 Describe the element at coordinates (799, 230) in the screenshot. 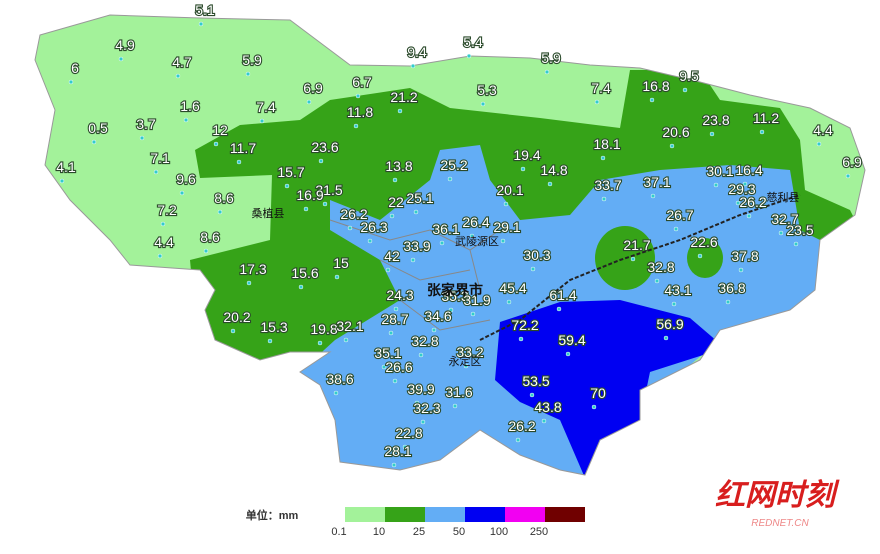

I see `station-value: 23.5` at that location.